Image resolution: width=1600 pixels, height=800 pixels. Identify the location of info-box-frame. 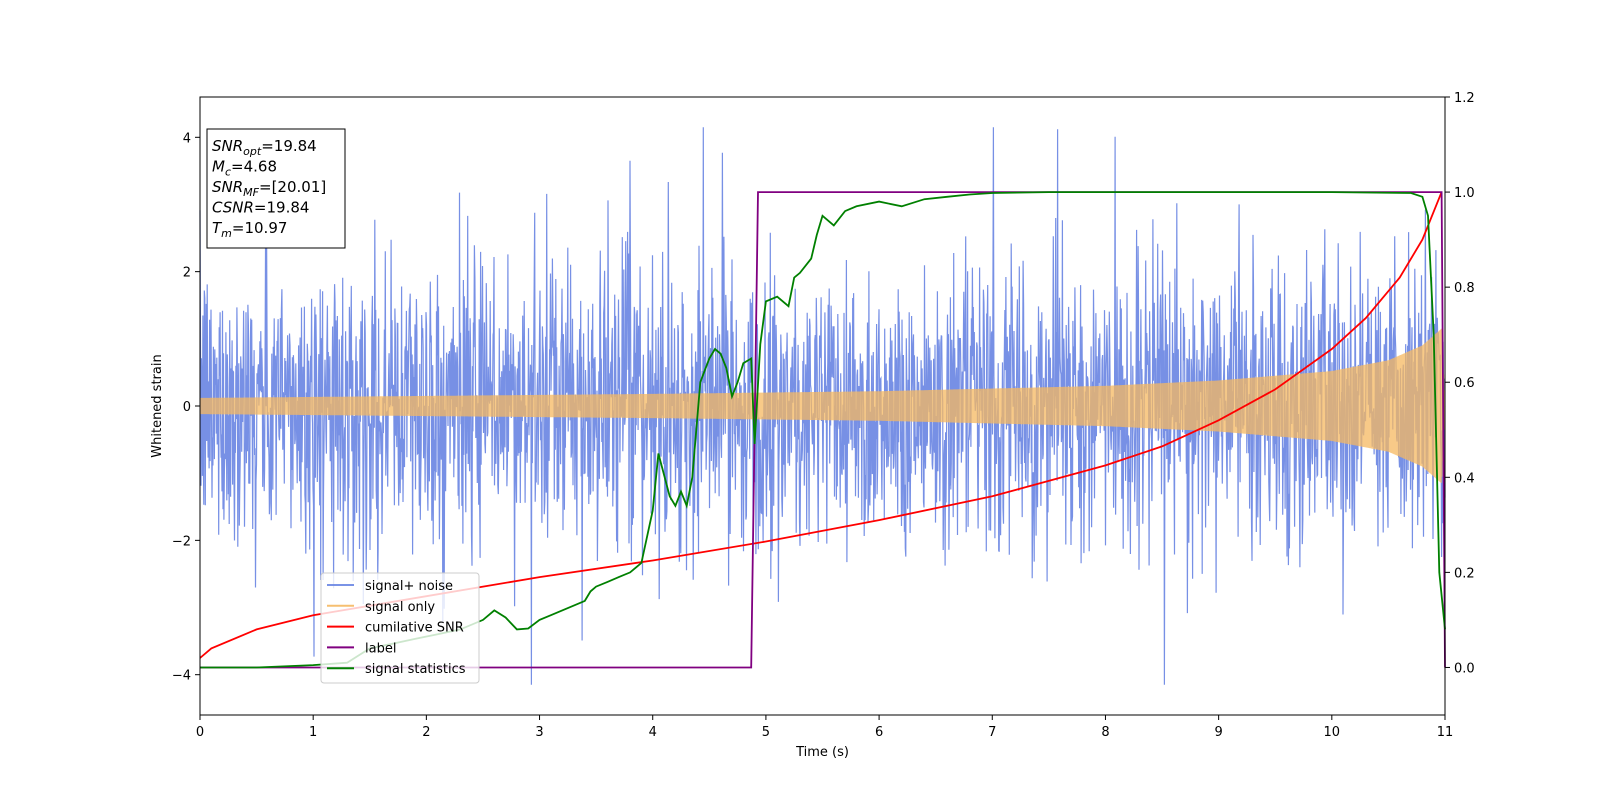
(276, 188).